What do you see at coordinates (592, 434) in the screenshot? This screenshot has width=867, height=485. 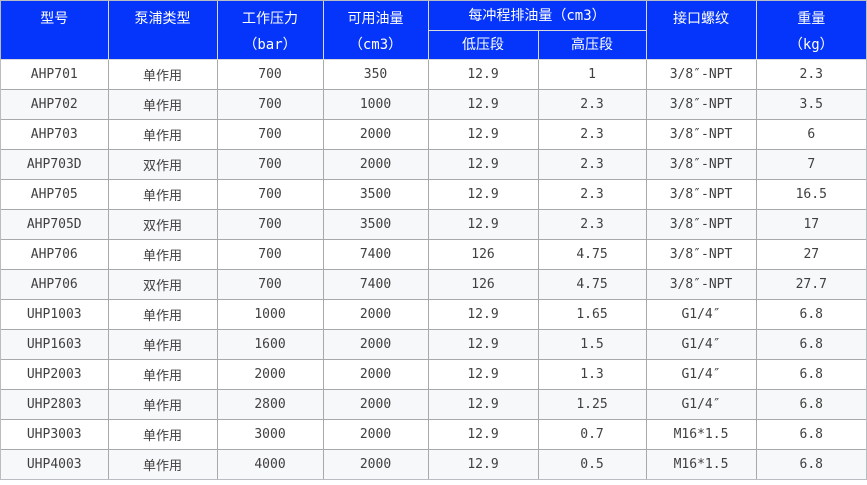 I see `table-cell: 0.7` at bounding box center [592, 434].